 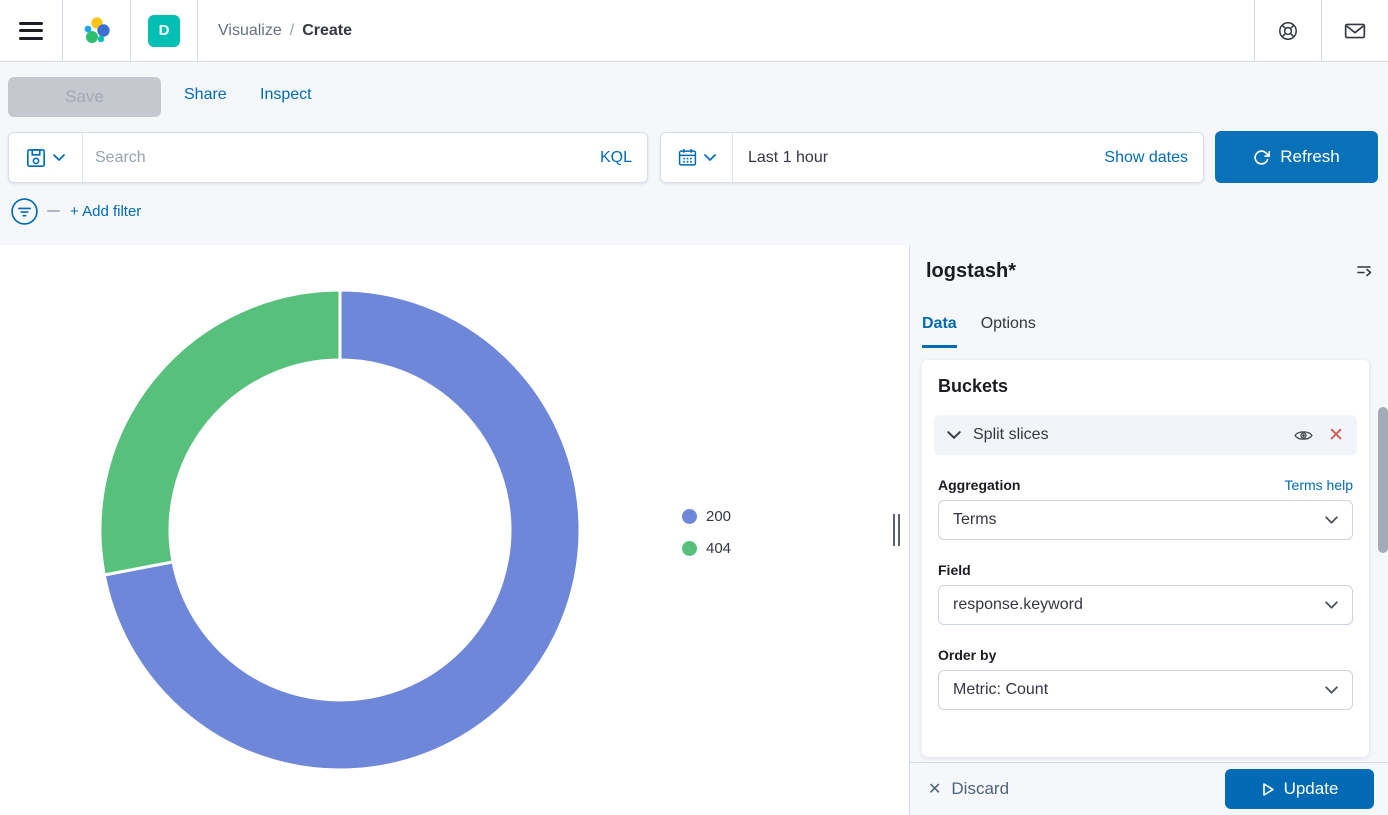 What do you see at coordinates (1310, 156) in the screenshot?
I see `refresh-label: Refresh` at bounding box center [1310, 156].